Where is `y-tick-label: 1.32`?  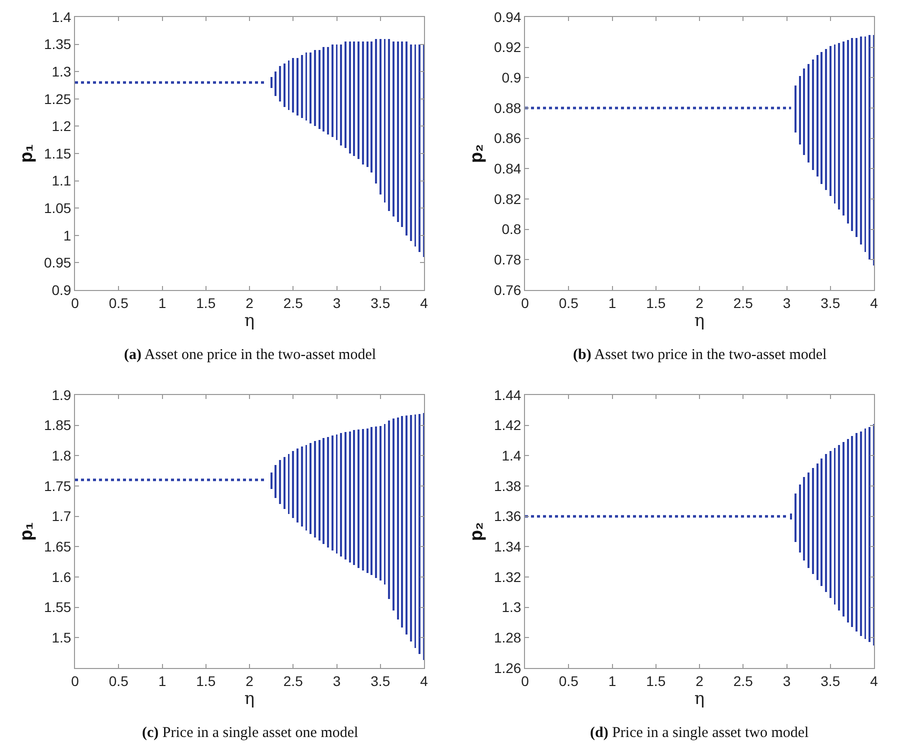 y-tick-label: 1.32 is located at coordinates (508, 576).